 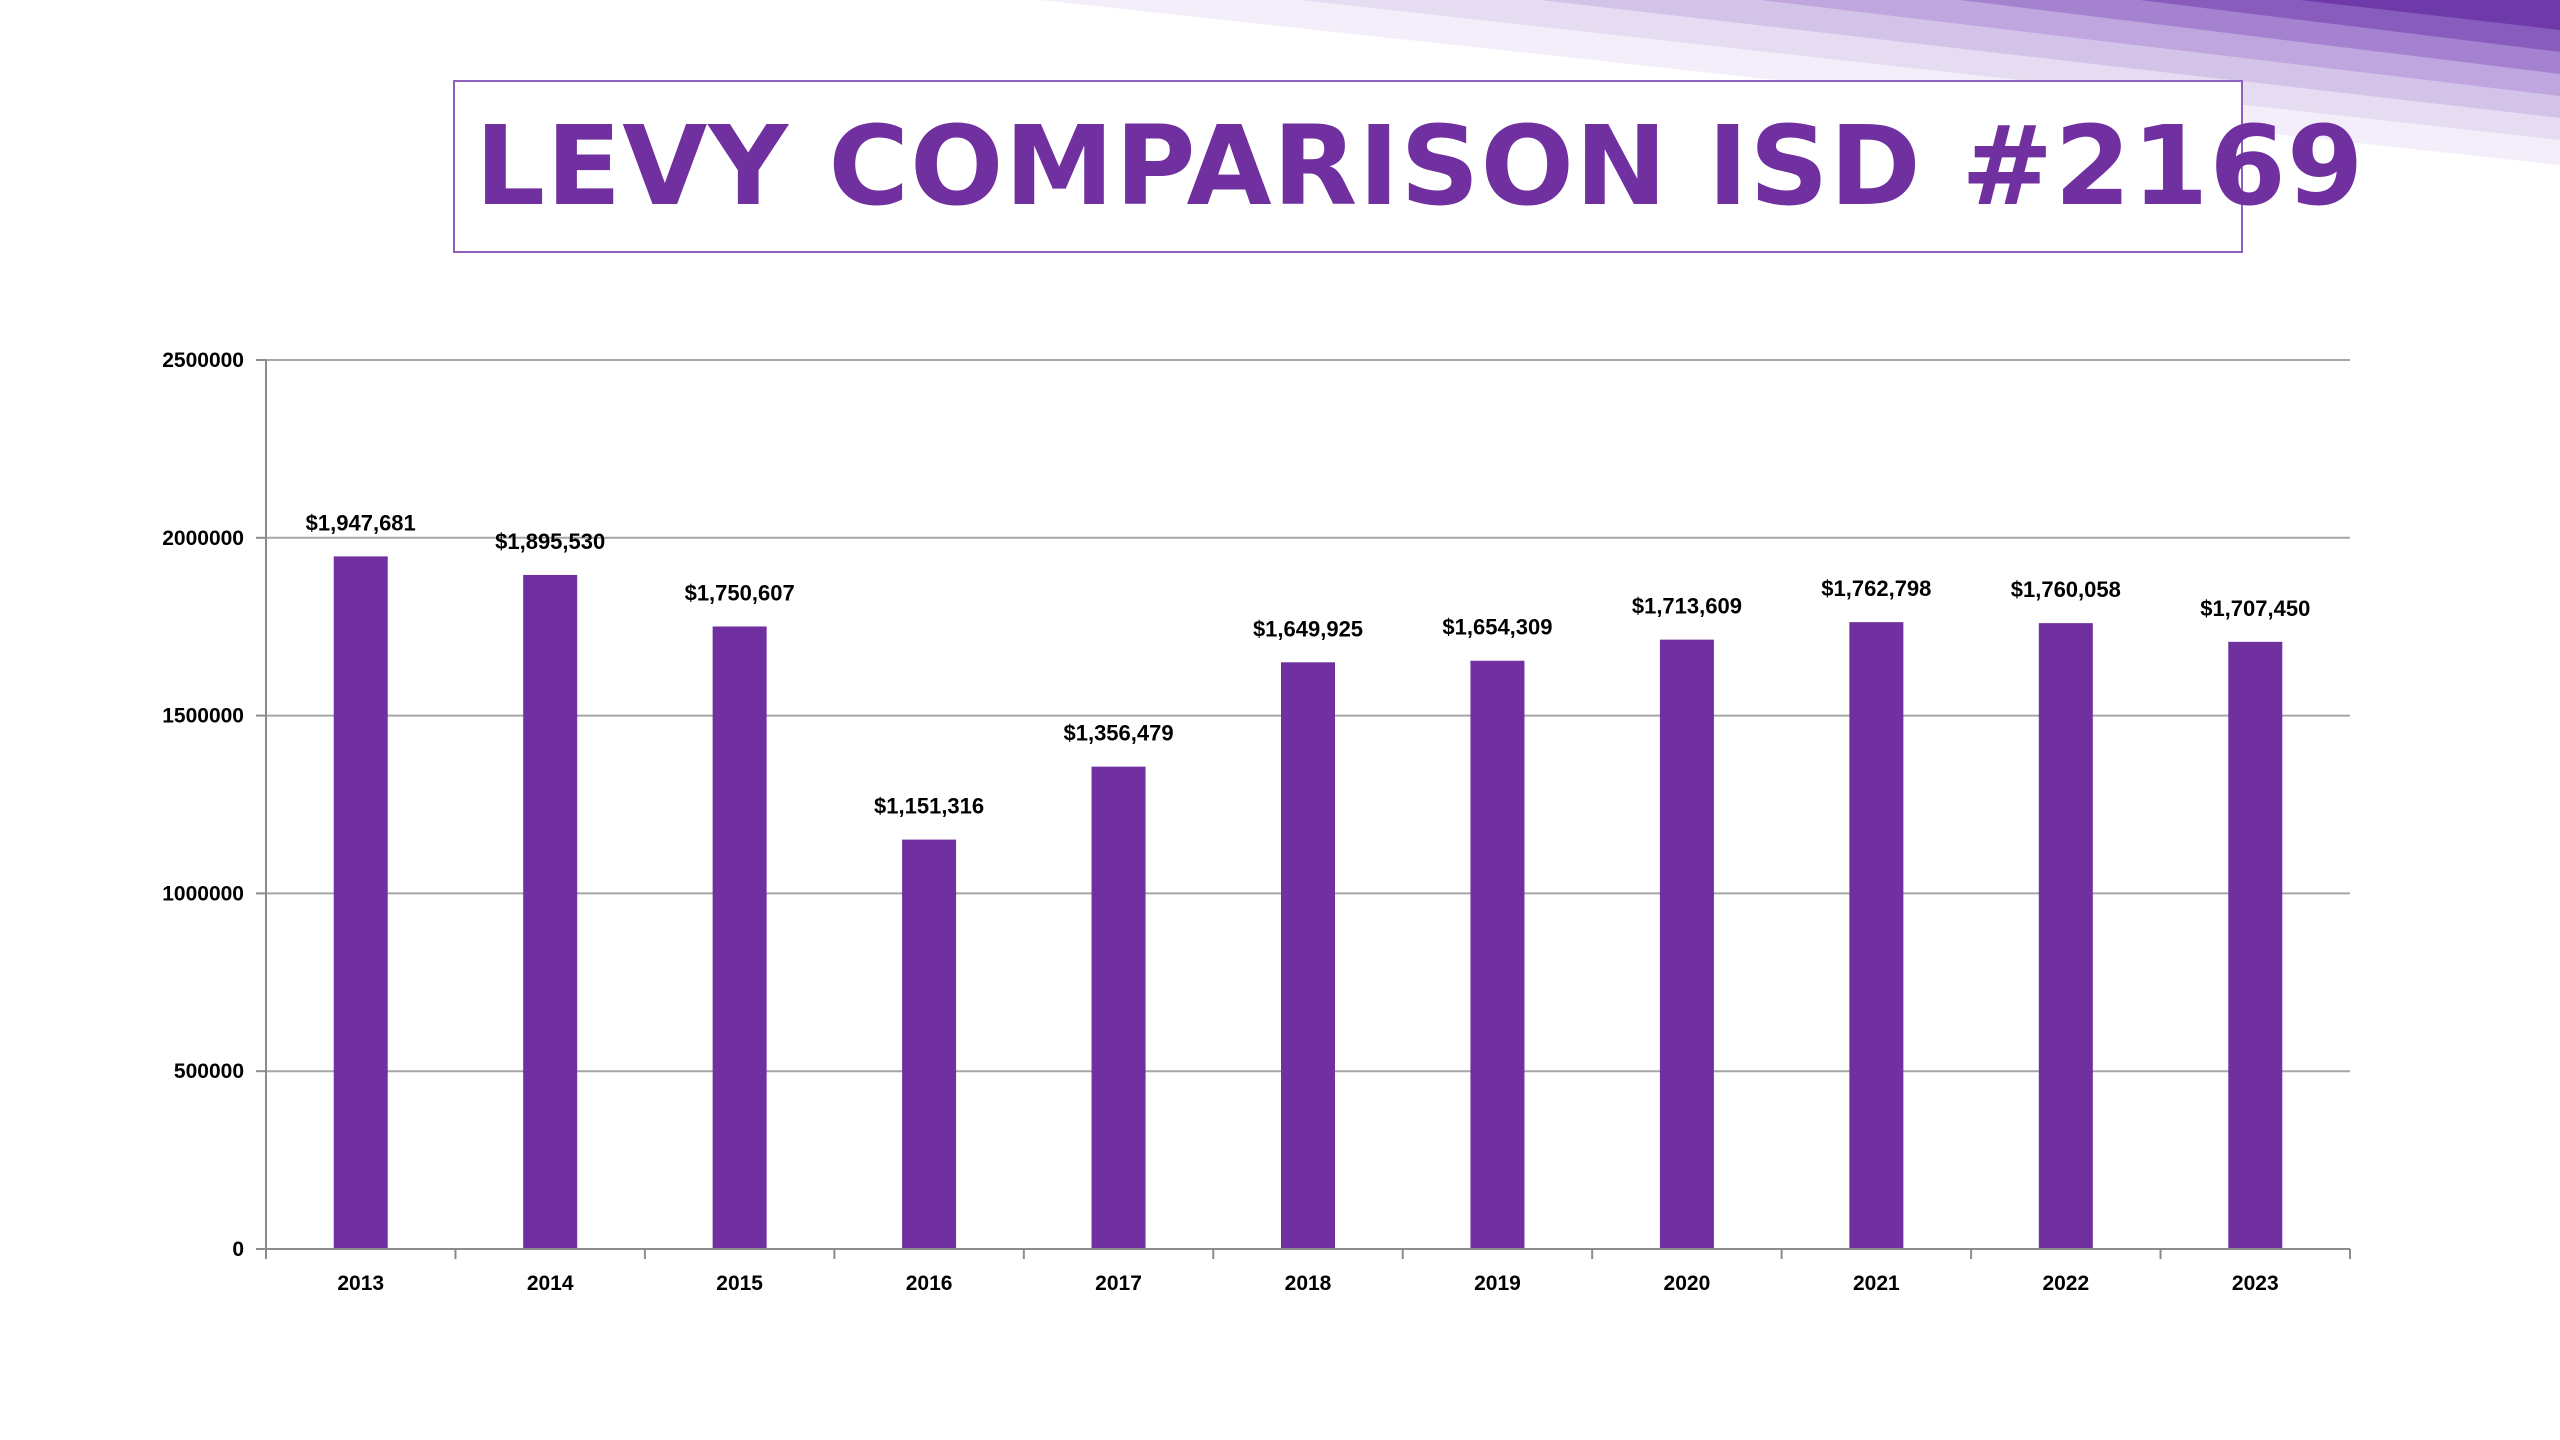 I want to click on data-label-2013: $1,947,681, so click(x=361, y=522).